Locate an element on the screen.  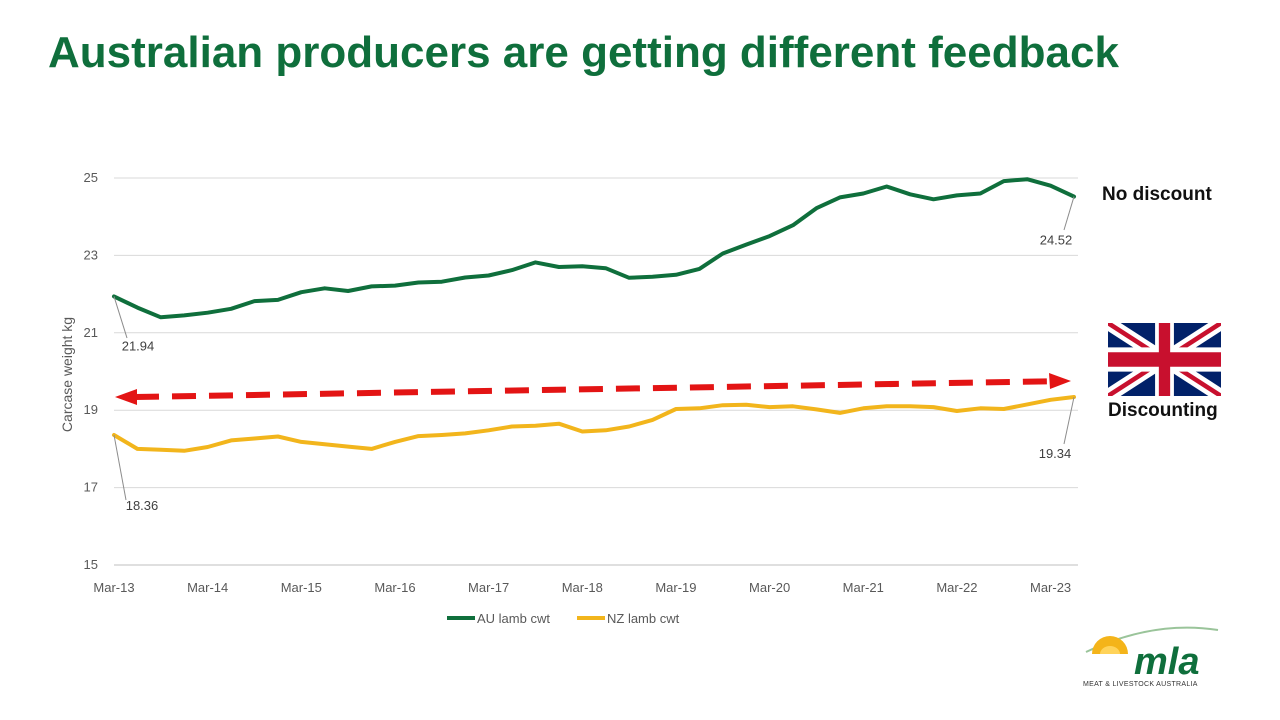
series-line-nz is located at coordinates (594, 424).